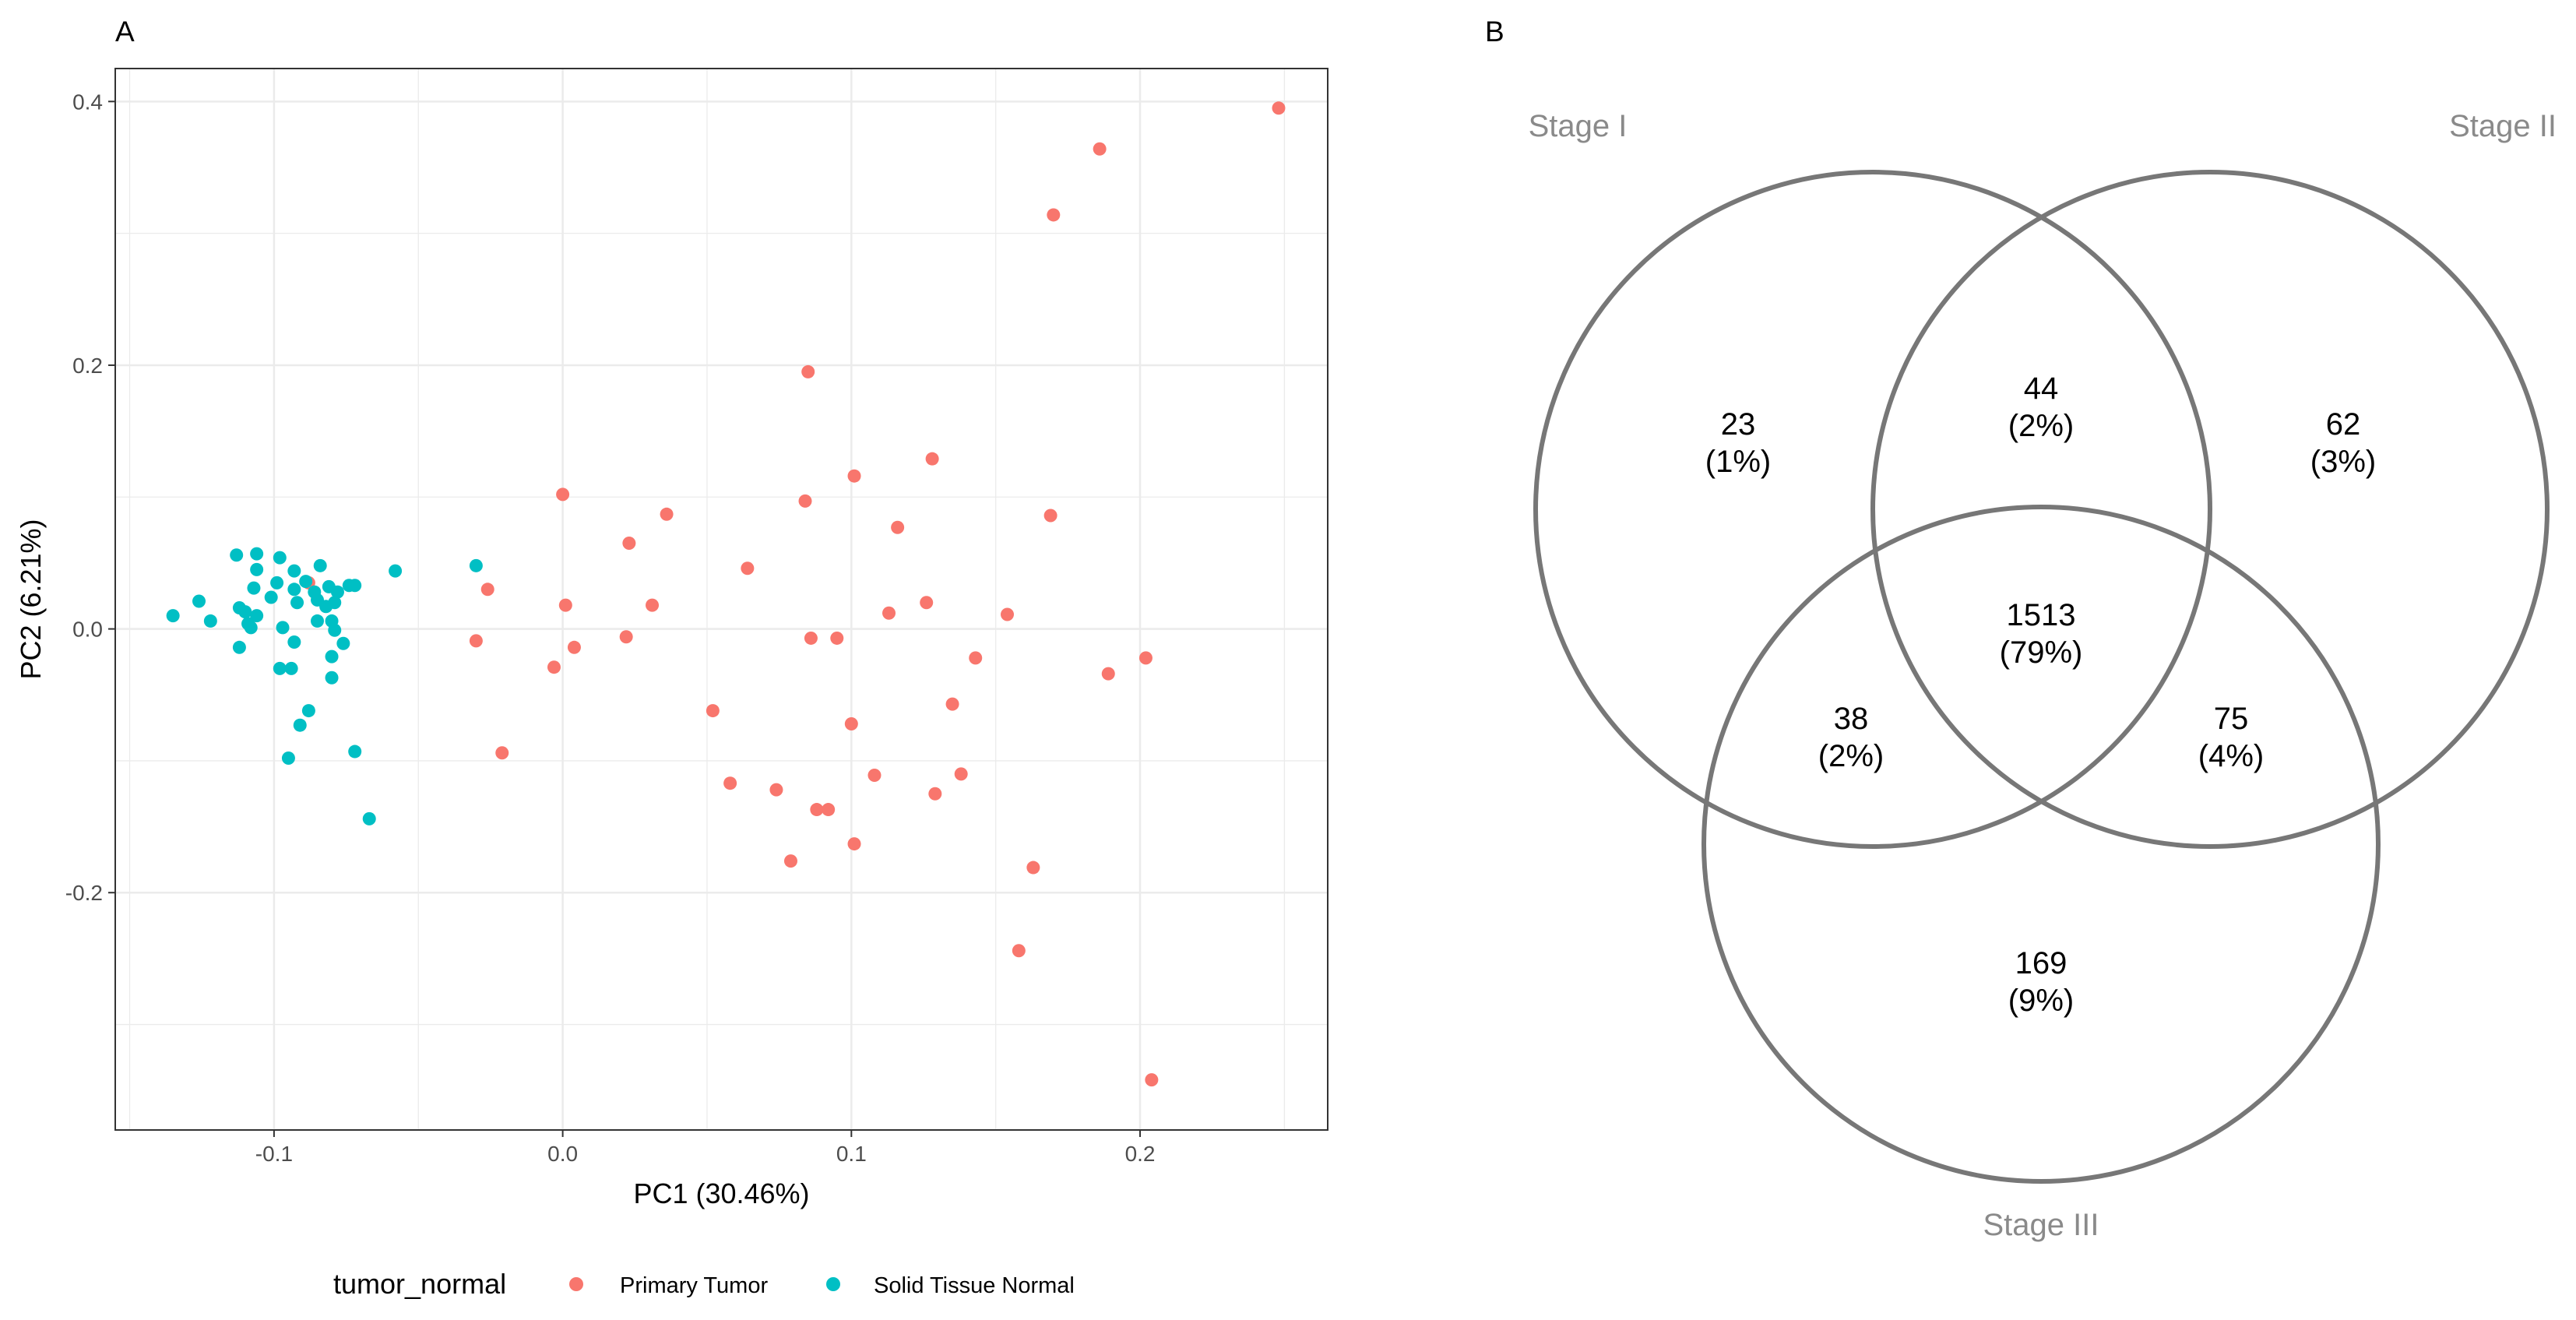  I want to click on y-axis-title: PC2 (6.21%), so click(31, 599).